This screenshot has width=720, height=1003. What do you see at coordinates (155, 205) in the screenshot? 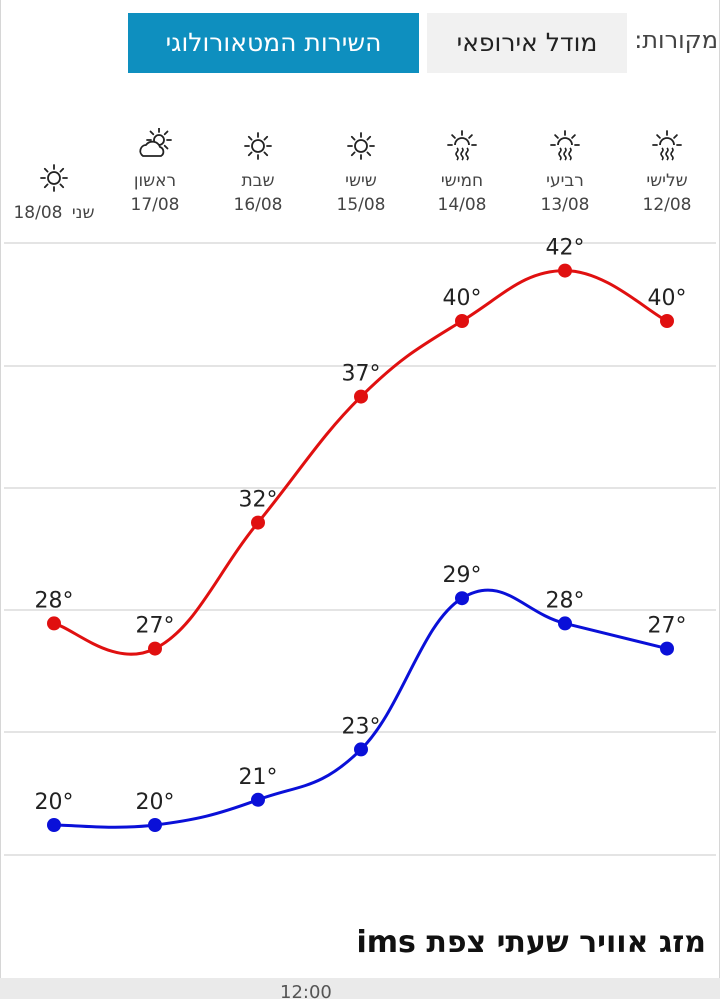
I see `day-date: 17/08` at bounding box center [155, 205].